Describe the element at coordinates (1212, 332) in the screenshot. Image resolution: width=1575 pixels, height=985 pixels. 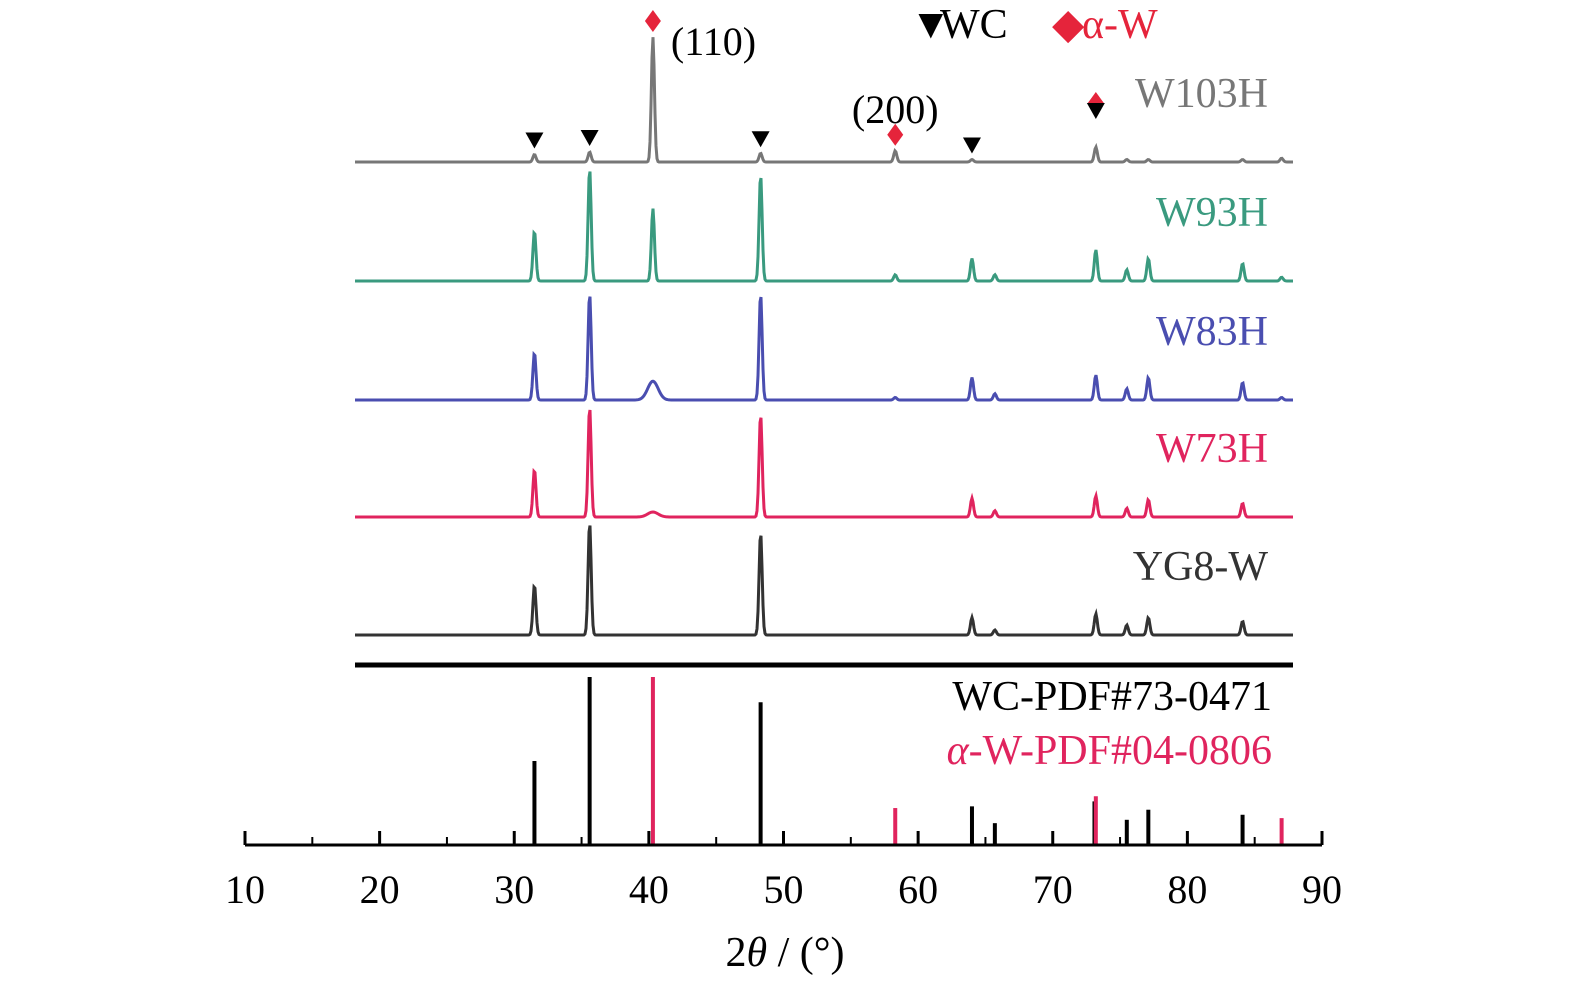
I see `series-label-w83h: W83H` at that location.